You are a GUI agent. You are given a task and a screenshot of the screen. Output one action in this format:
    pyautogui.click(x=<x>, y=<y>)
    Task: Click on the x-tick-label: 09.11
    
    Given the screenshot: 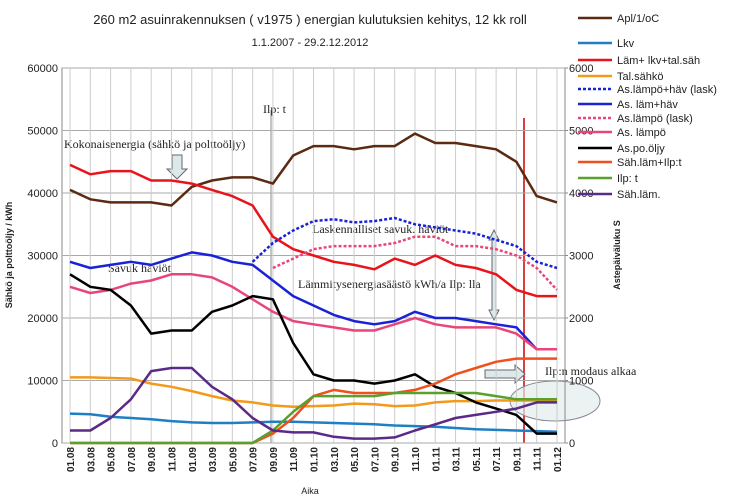 What is the action you would take?
    pyautogui.click(x=517, y=459)
    